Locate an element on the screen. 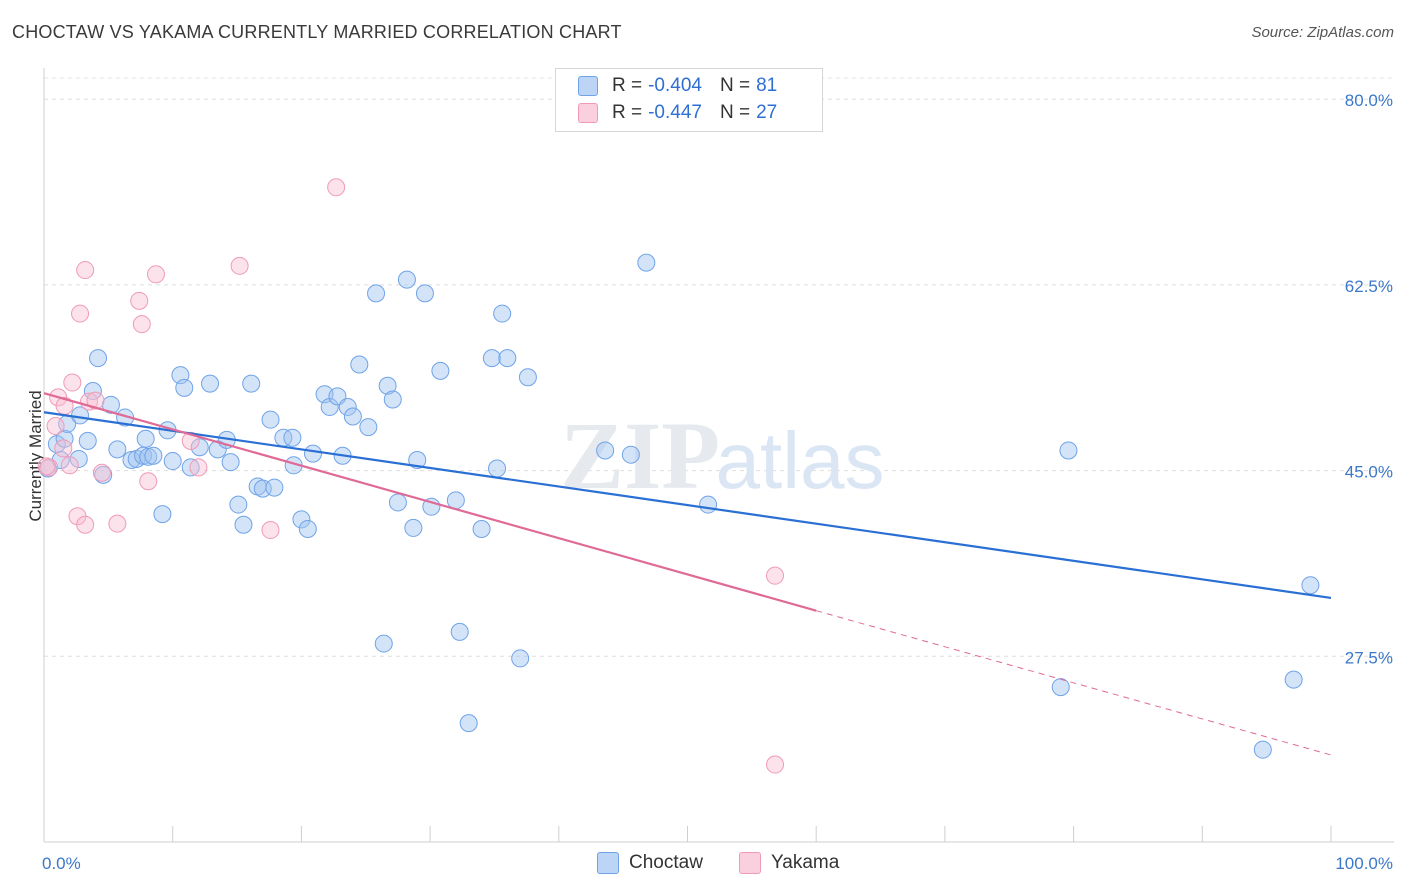 The height and width of the screenshot is (892, 1406). y-tick-label: 27.5% is located at coordinates (1369, 657).